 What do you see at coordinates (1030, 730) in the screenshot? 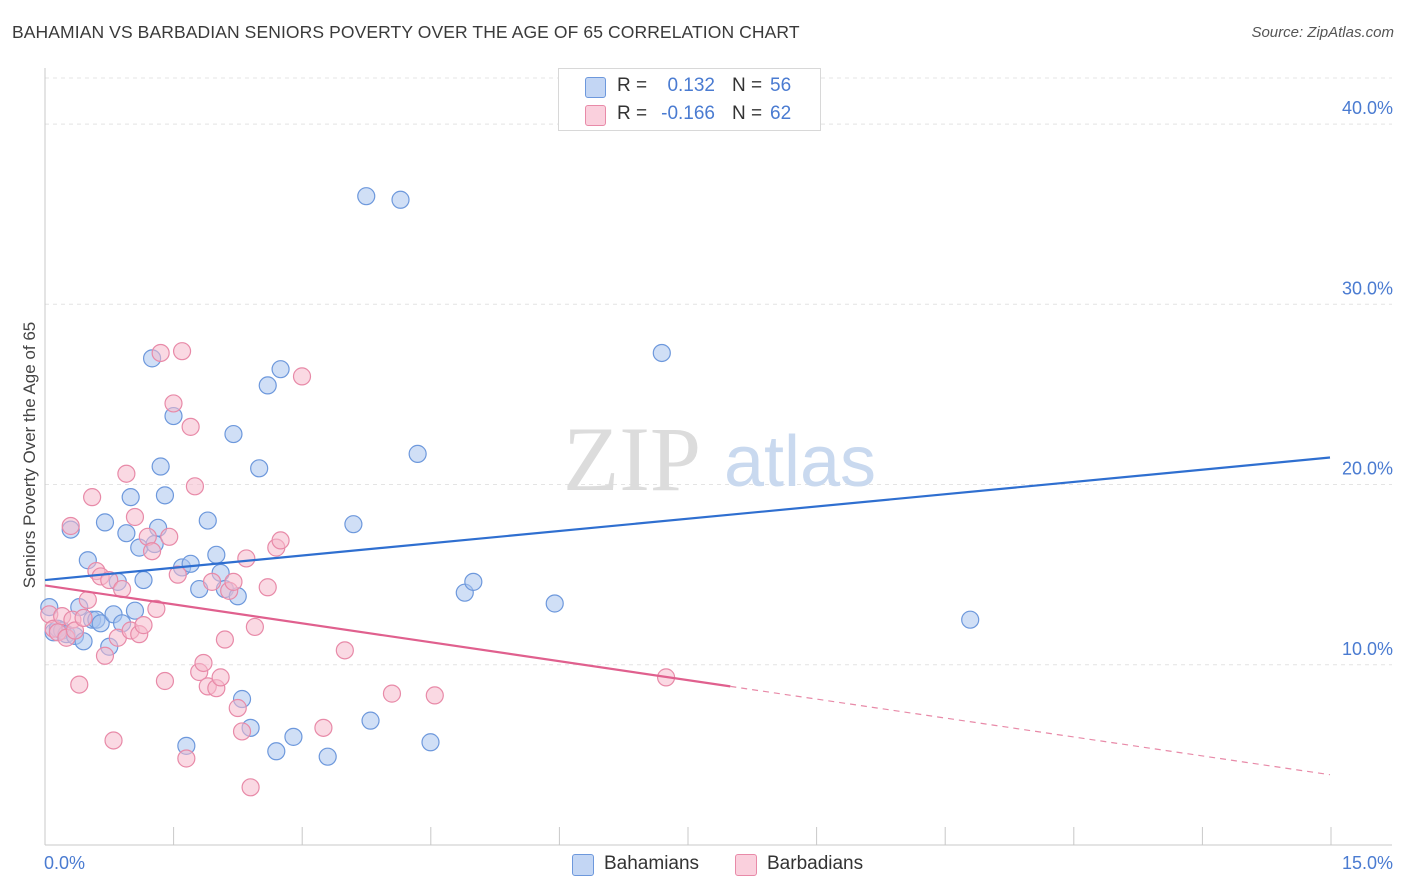
I see `trend-line-extension-barbadians` at bounding box center [1030, 730].